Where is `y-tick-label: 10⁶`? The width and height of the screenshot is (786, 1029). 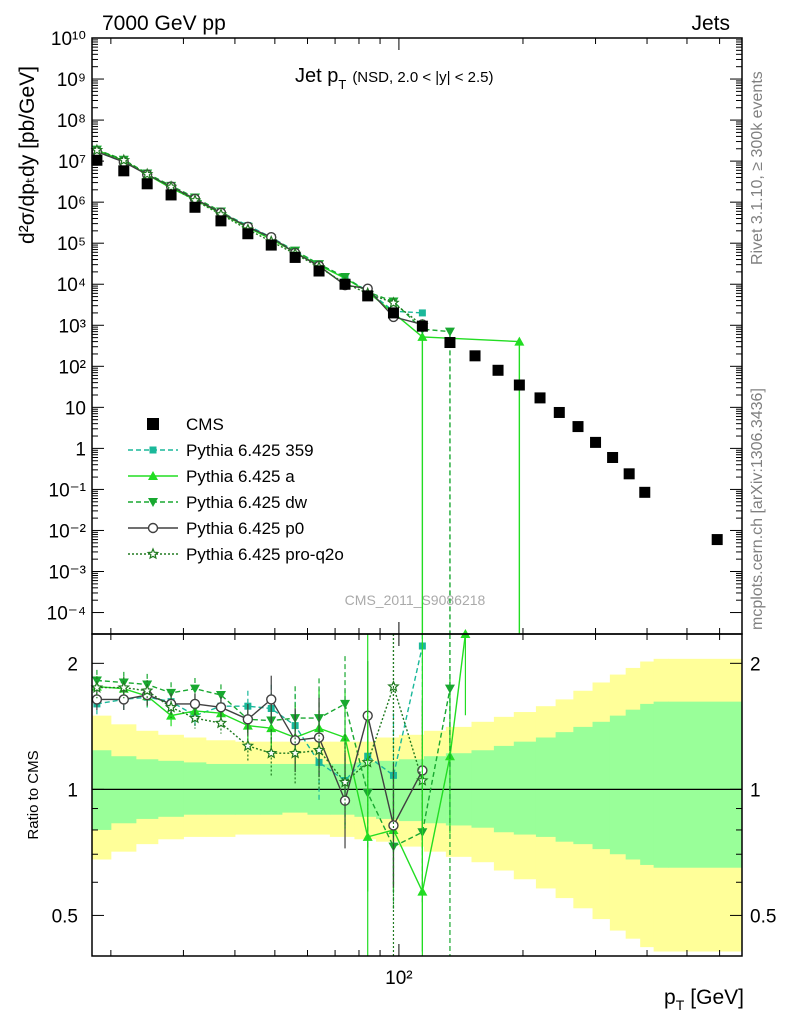
y-tick-label: 10⁶ is located at coordinates (71, 203).